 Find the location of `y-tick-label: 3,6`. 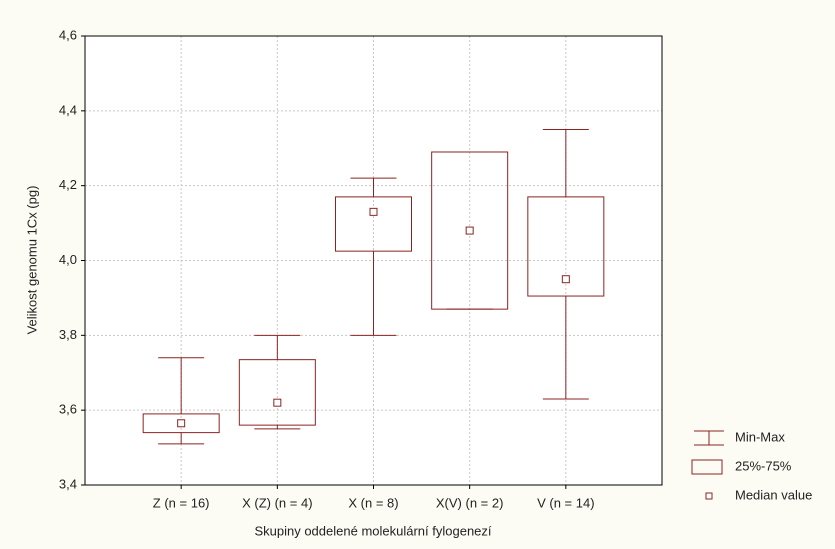

y-tick-label: 3,6 is located at coordinates (68, 409).